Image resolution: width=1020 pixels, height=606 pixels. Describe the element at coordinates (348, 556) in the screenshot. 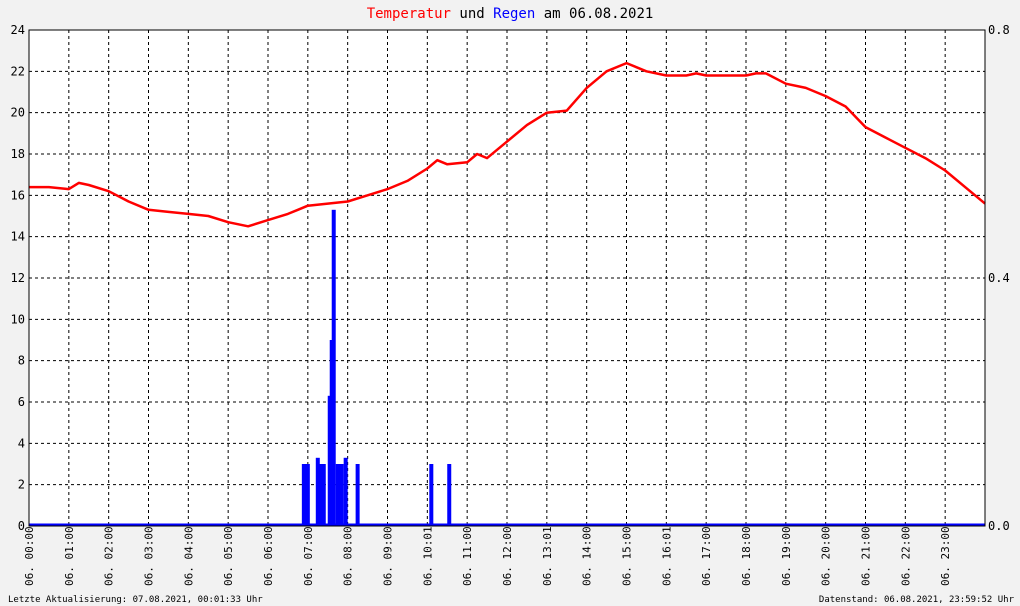

I see `x-tick-label: 06. 08:00` at that location.